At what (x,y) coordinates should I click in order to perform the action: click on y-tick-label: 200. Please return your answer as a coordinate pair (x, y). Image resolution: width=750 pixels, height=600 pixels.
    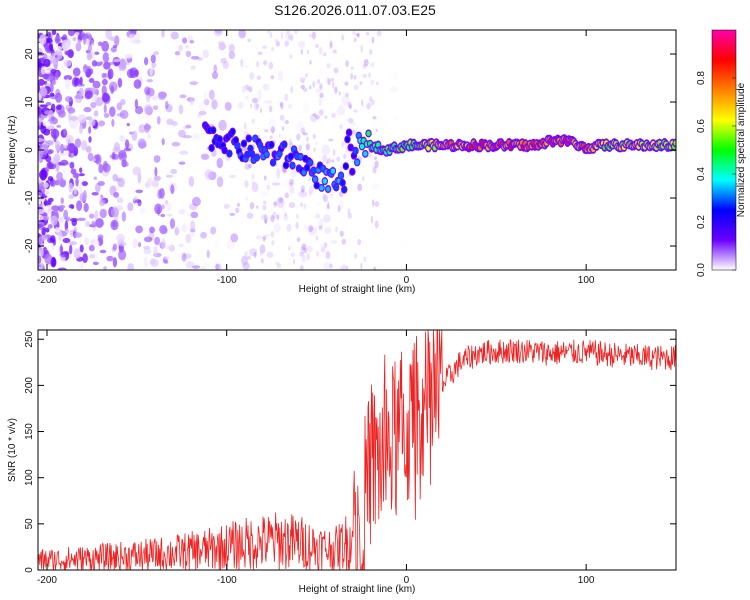
    Looking at the image, I should click on (29, 385).